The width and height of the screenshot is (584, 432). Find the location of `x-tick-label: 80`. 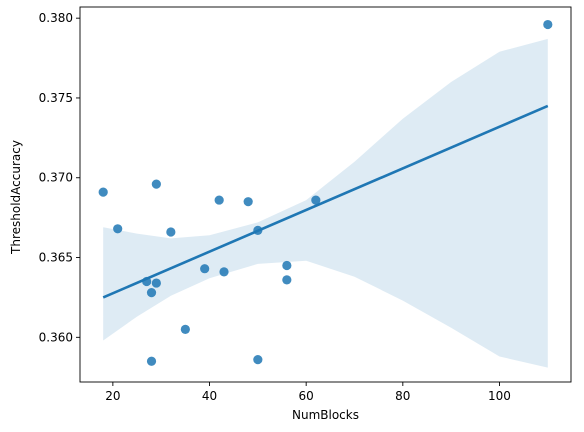

x-tick-label: 80 is located at coordinates (402, 396).